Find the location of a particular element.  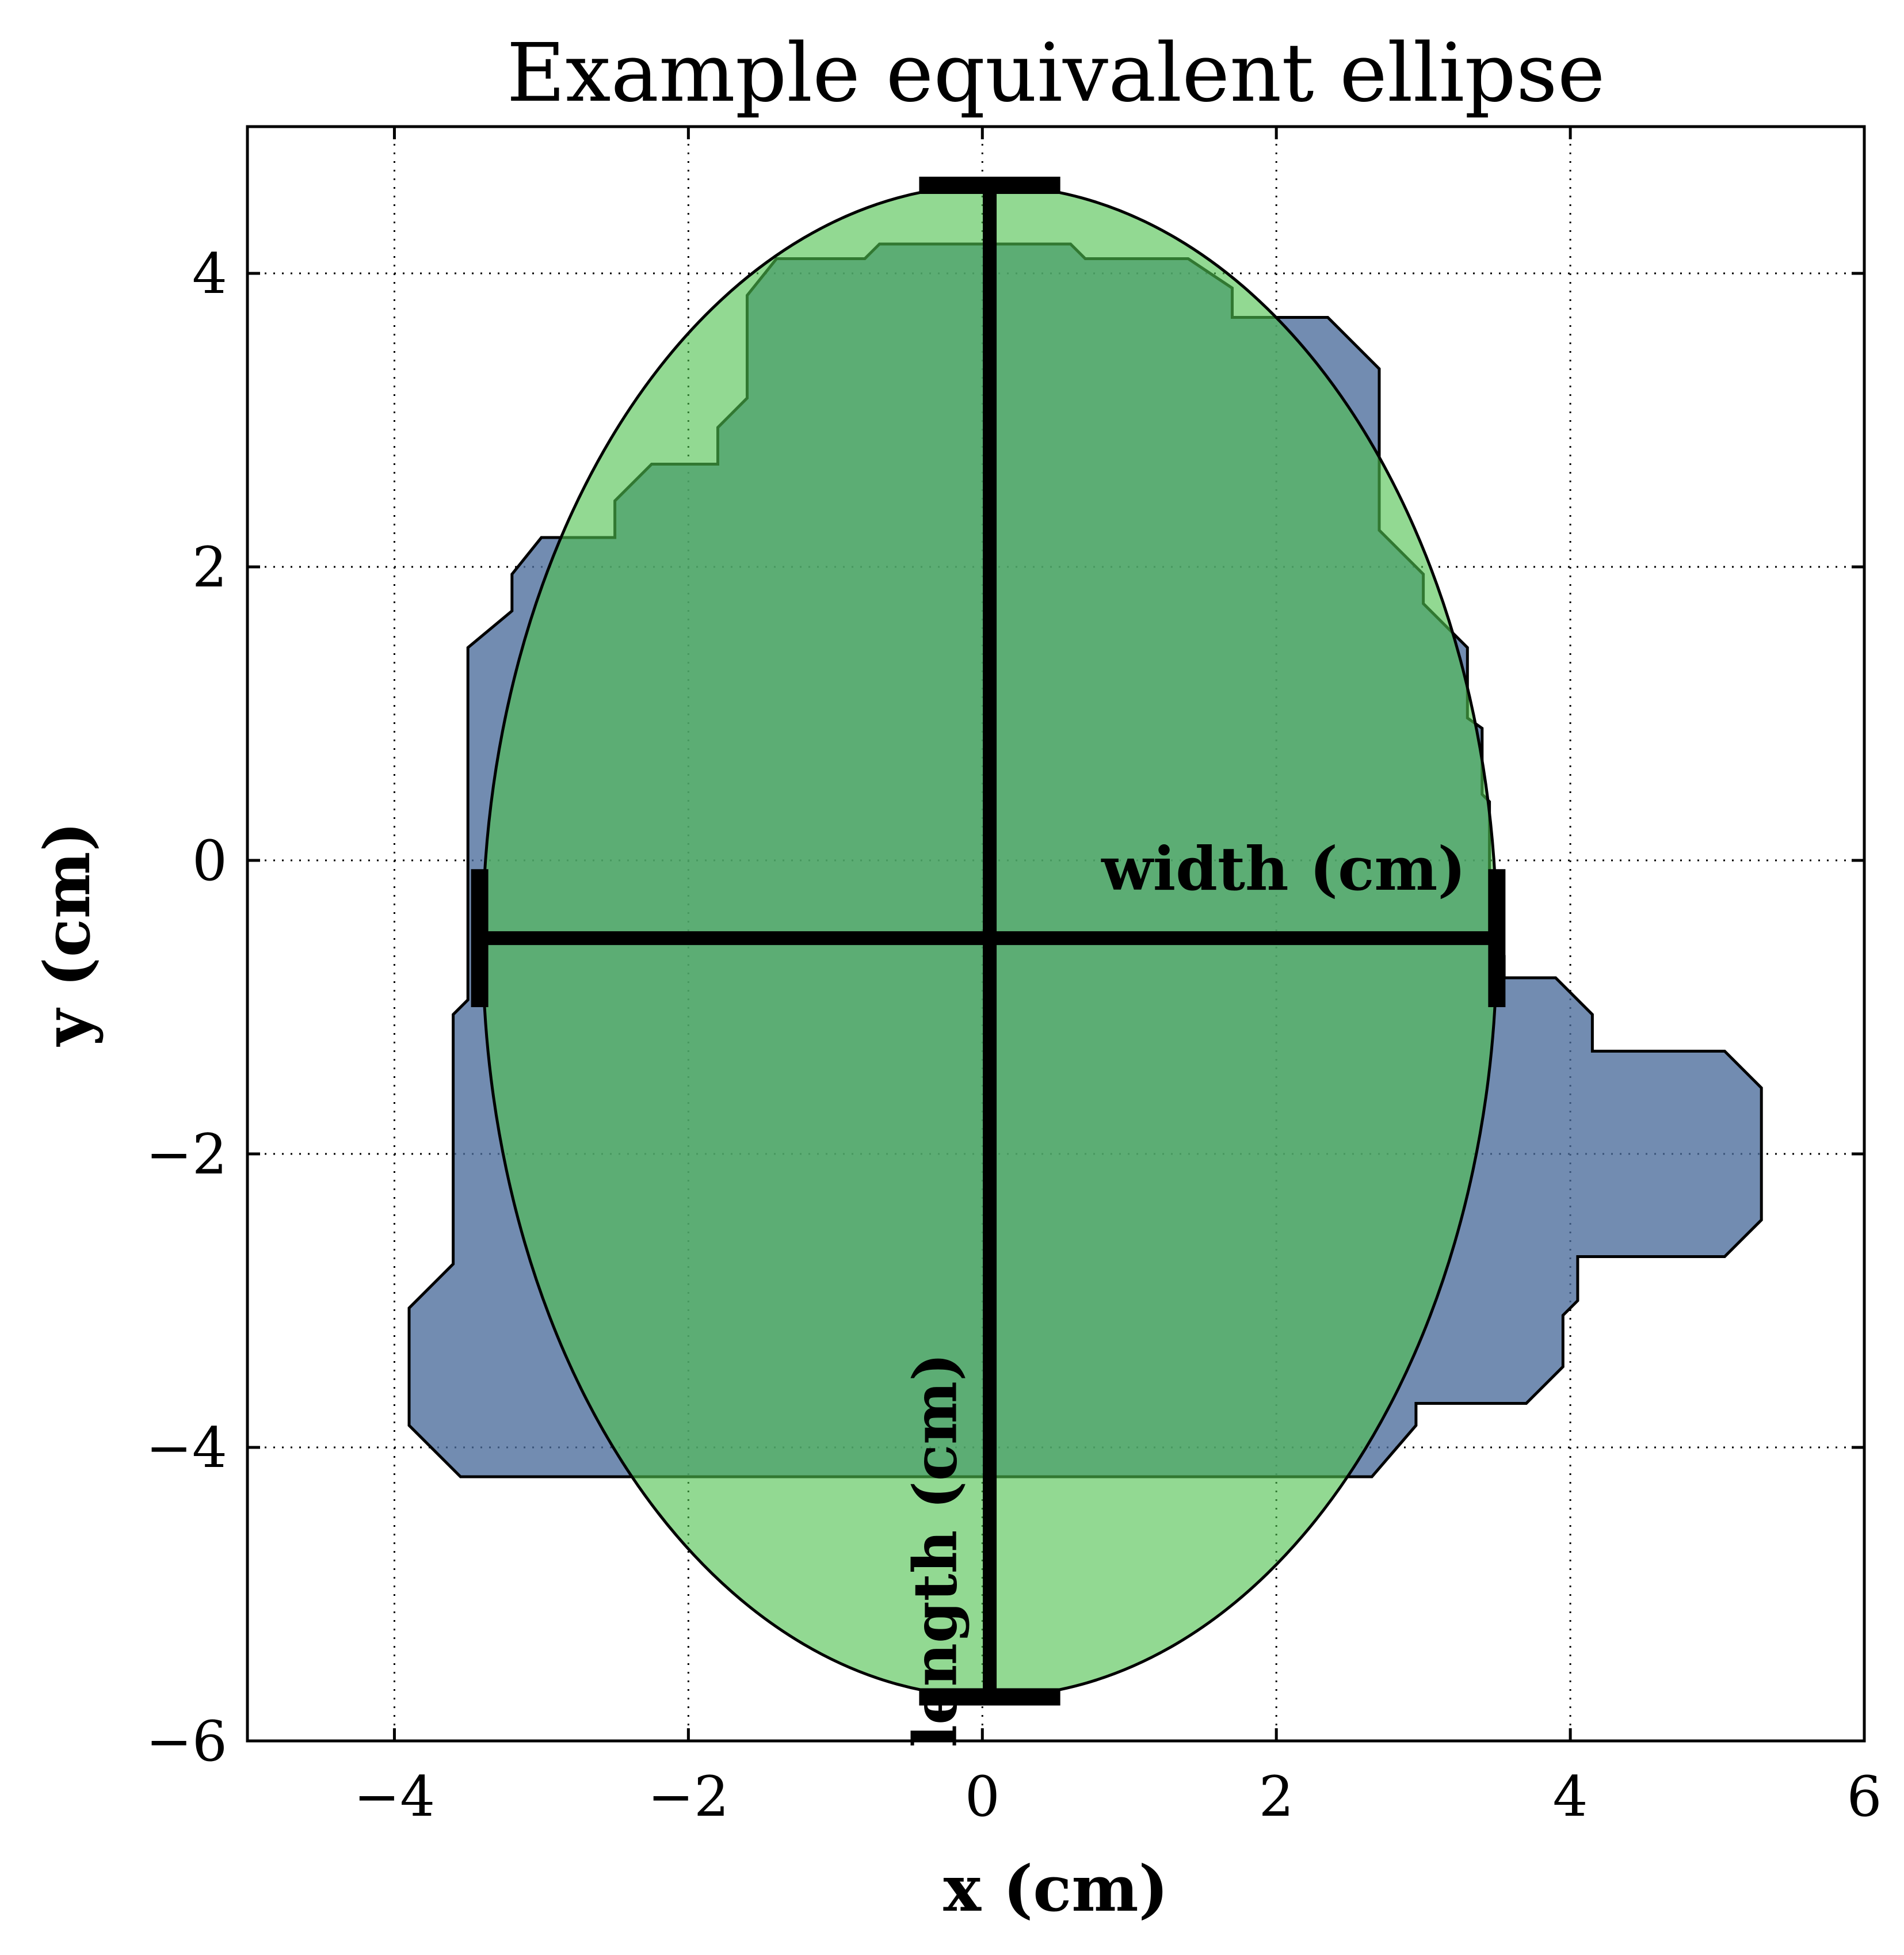

x-tick-label: −2 is located at coordinates (689, 1797).